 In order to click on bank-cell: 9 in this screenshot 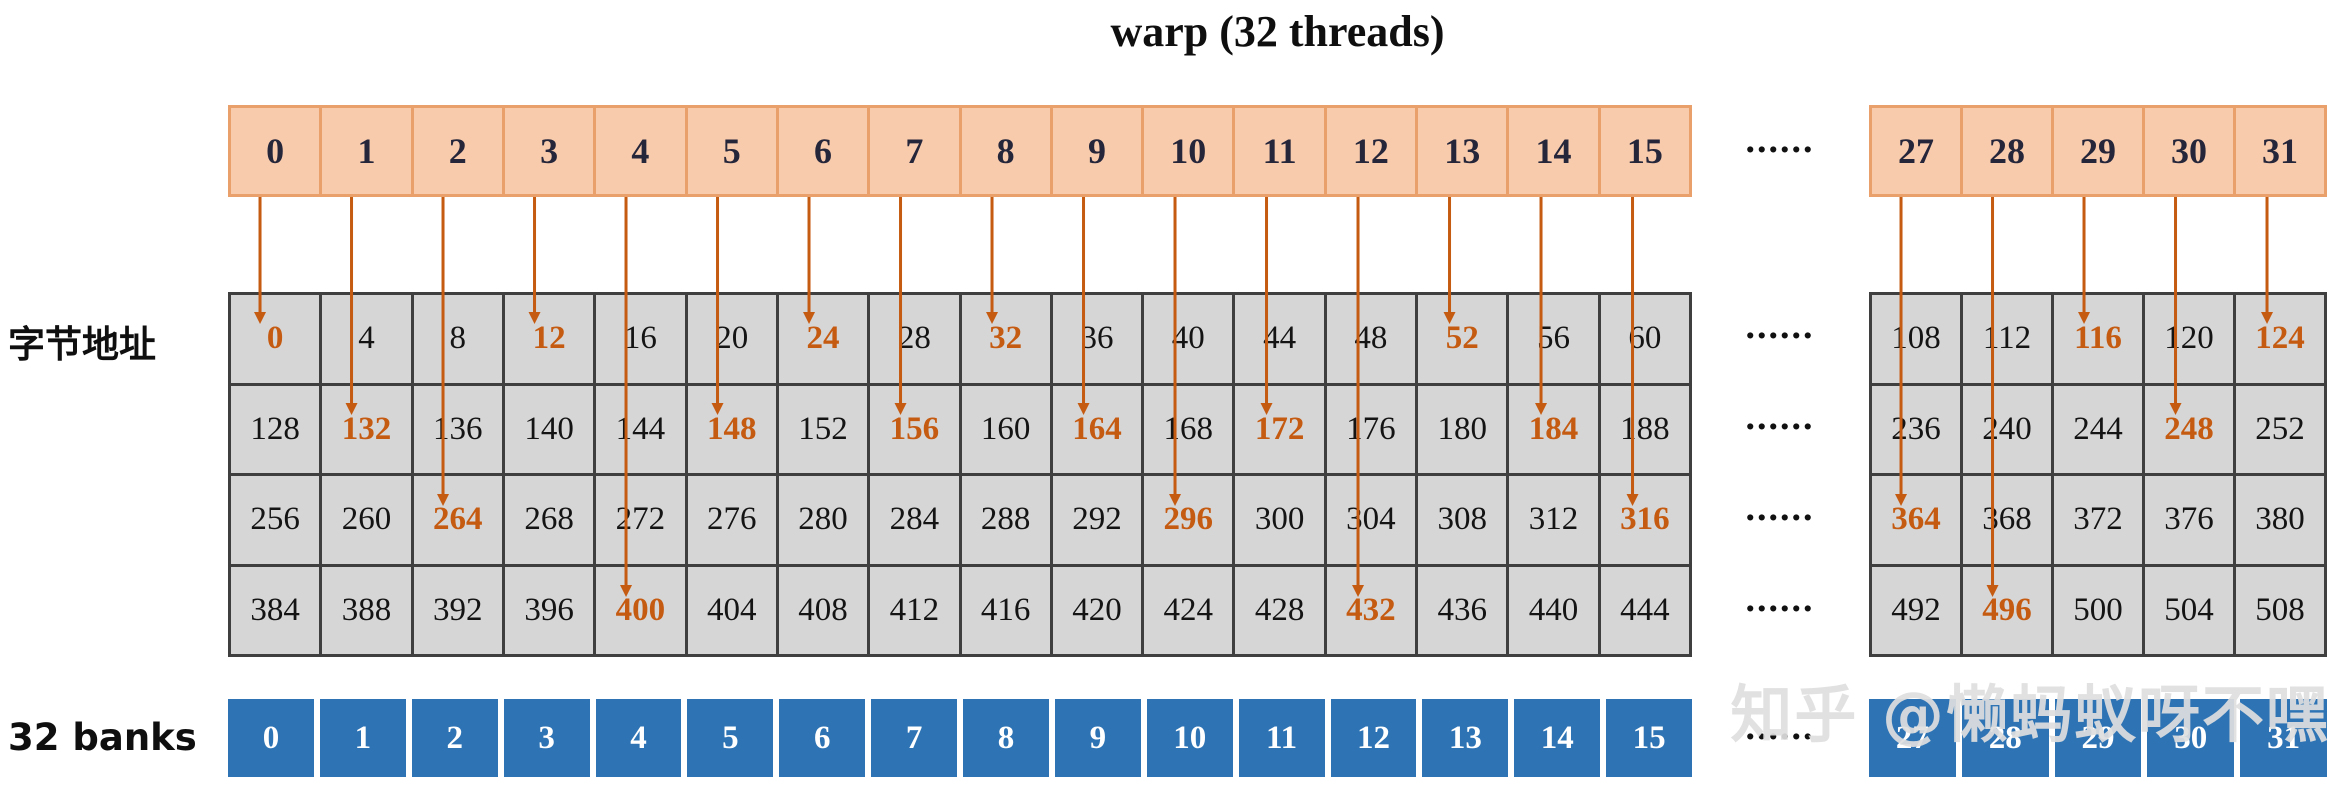, I will do `click(1097, 738)`.